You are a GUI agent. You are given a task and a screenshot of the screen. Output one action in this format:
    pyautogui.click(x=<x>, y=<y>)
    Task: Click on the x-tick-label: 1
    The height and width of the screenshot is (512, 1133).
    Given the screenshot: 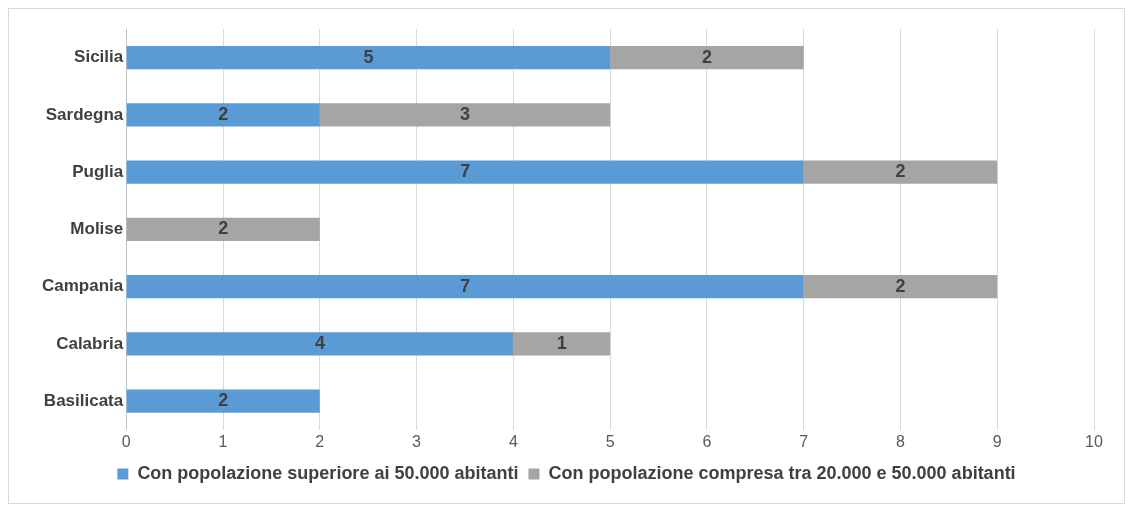 What is the action you would take?
    pyautogui.click(x=223, y=441)
    